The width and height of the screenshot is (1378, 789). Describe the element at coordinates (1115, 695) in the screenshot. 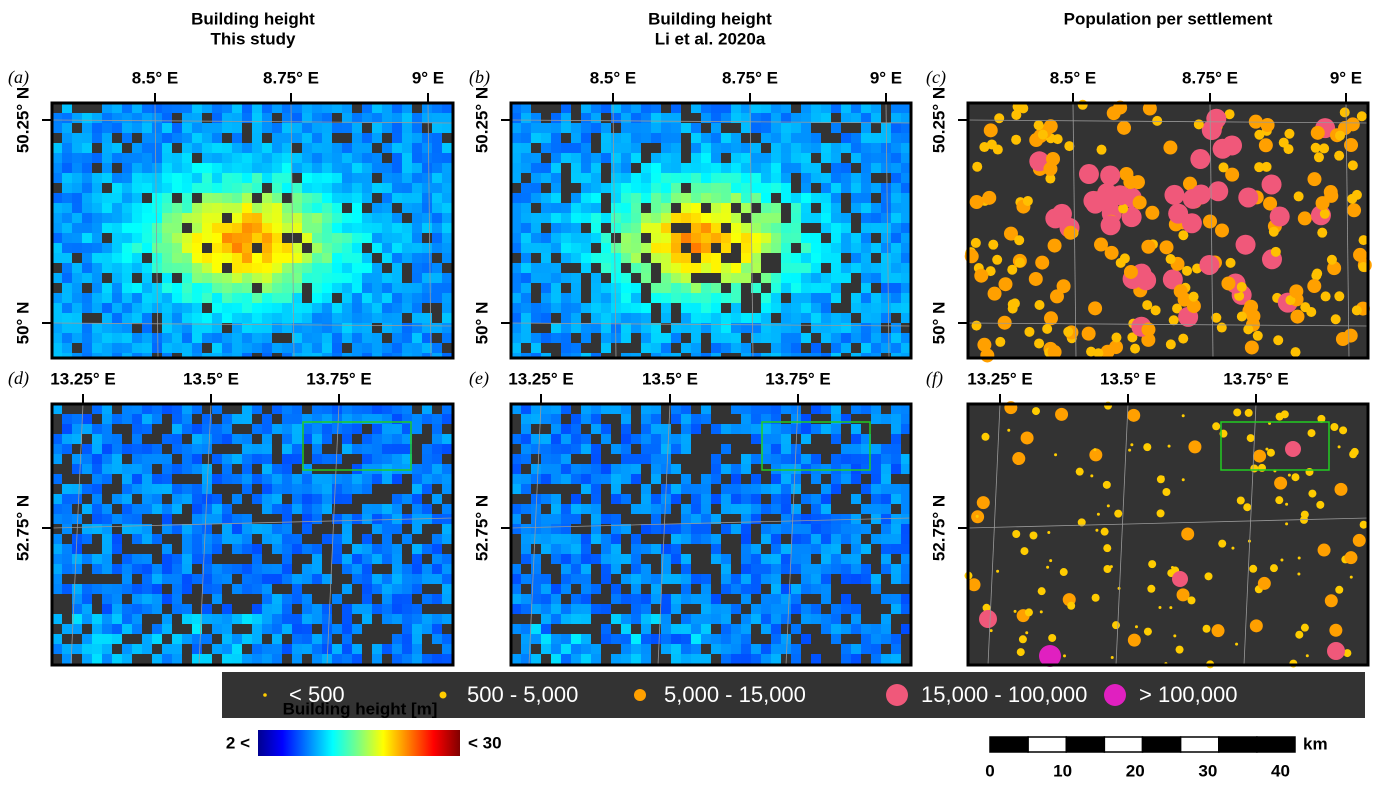

I see `legend-marker` at that location.